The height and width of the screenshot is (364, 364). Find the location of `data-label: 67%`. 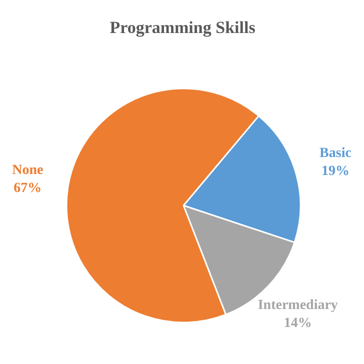

data-label: 67% is located at coordinates (28, 188).